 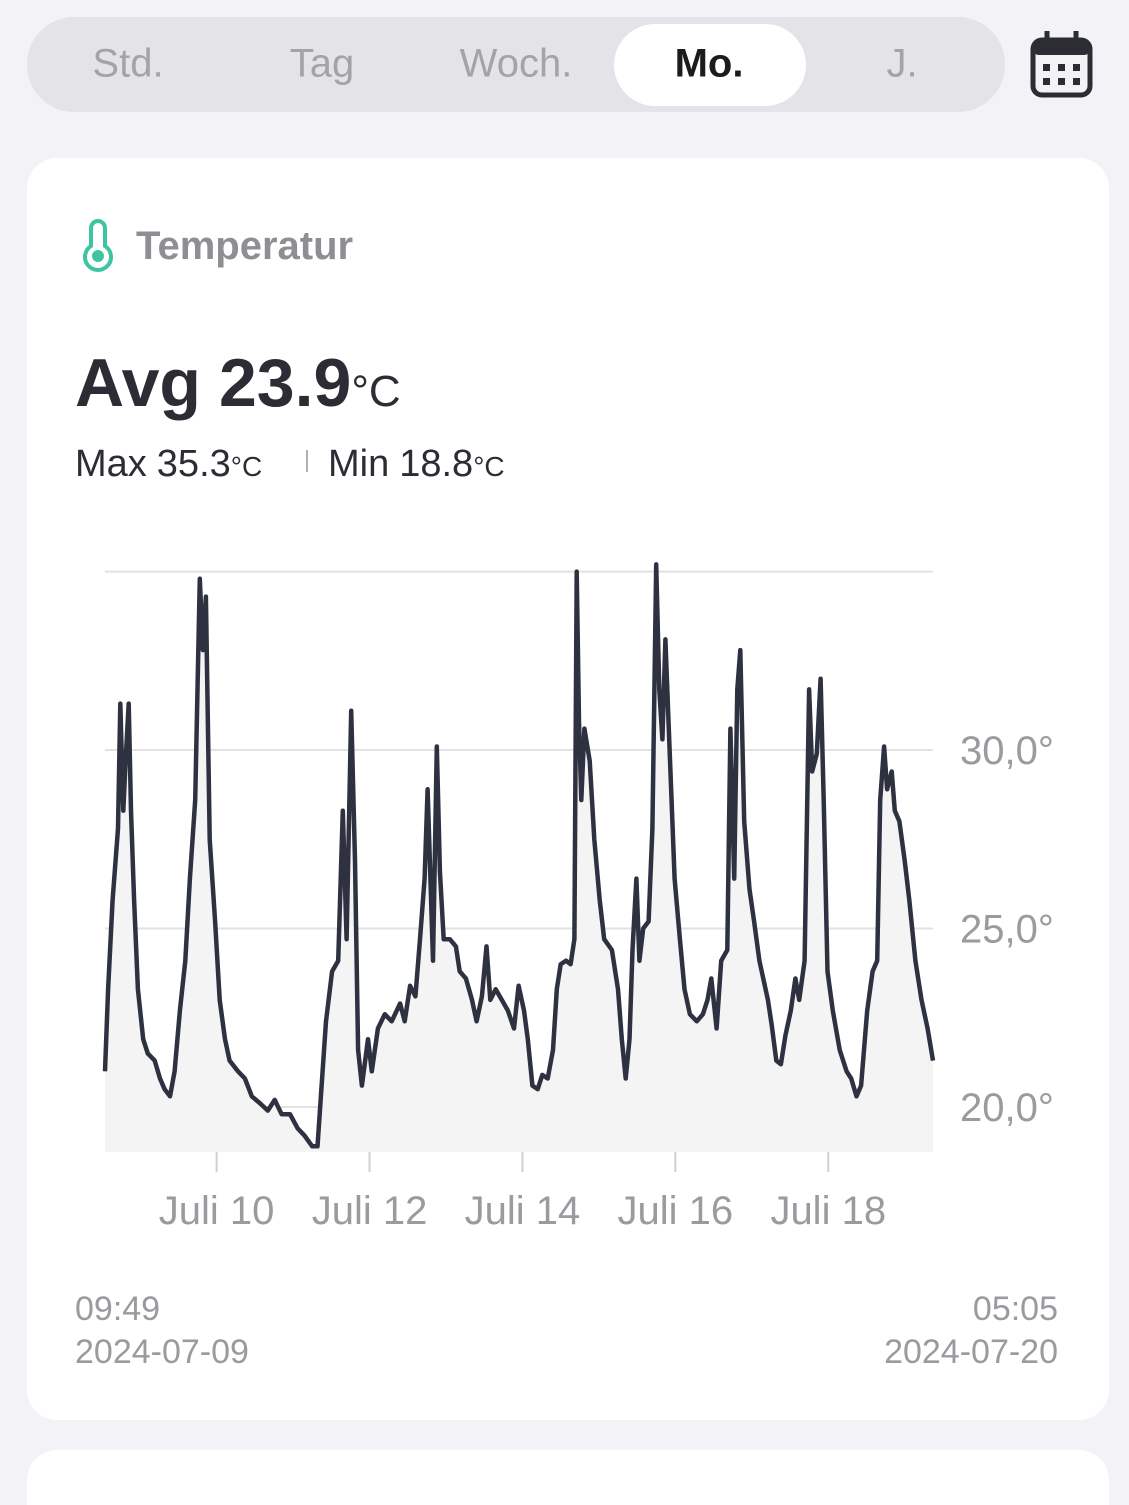 What do you see at coordinates (971, 1352) in the screenshot?
I see `end-date: 2024-07-20` at bounding box center [971, 1352].